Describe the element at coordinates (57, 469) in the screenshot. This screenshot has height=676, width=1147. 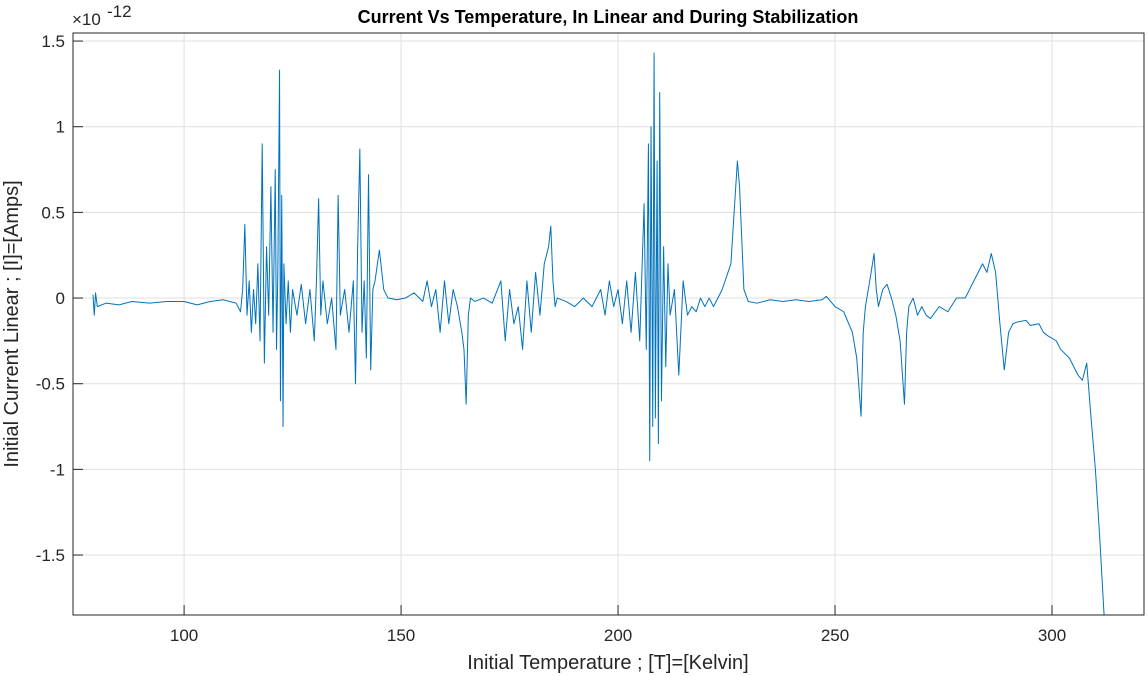
I see `y-tick-label: -1` at that location.